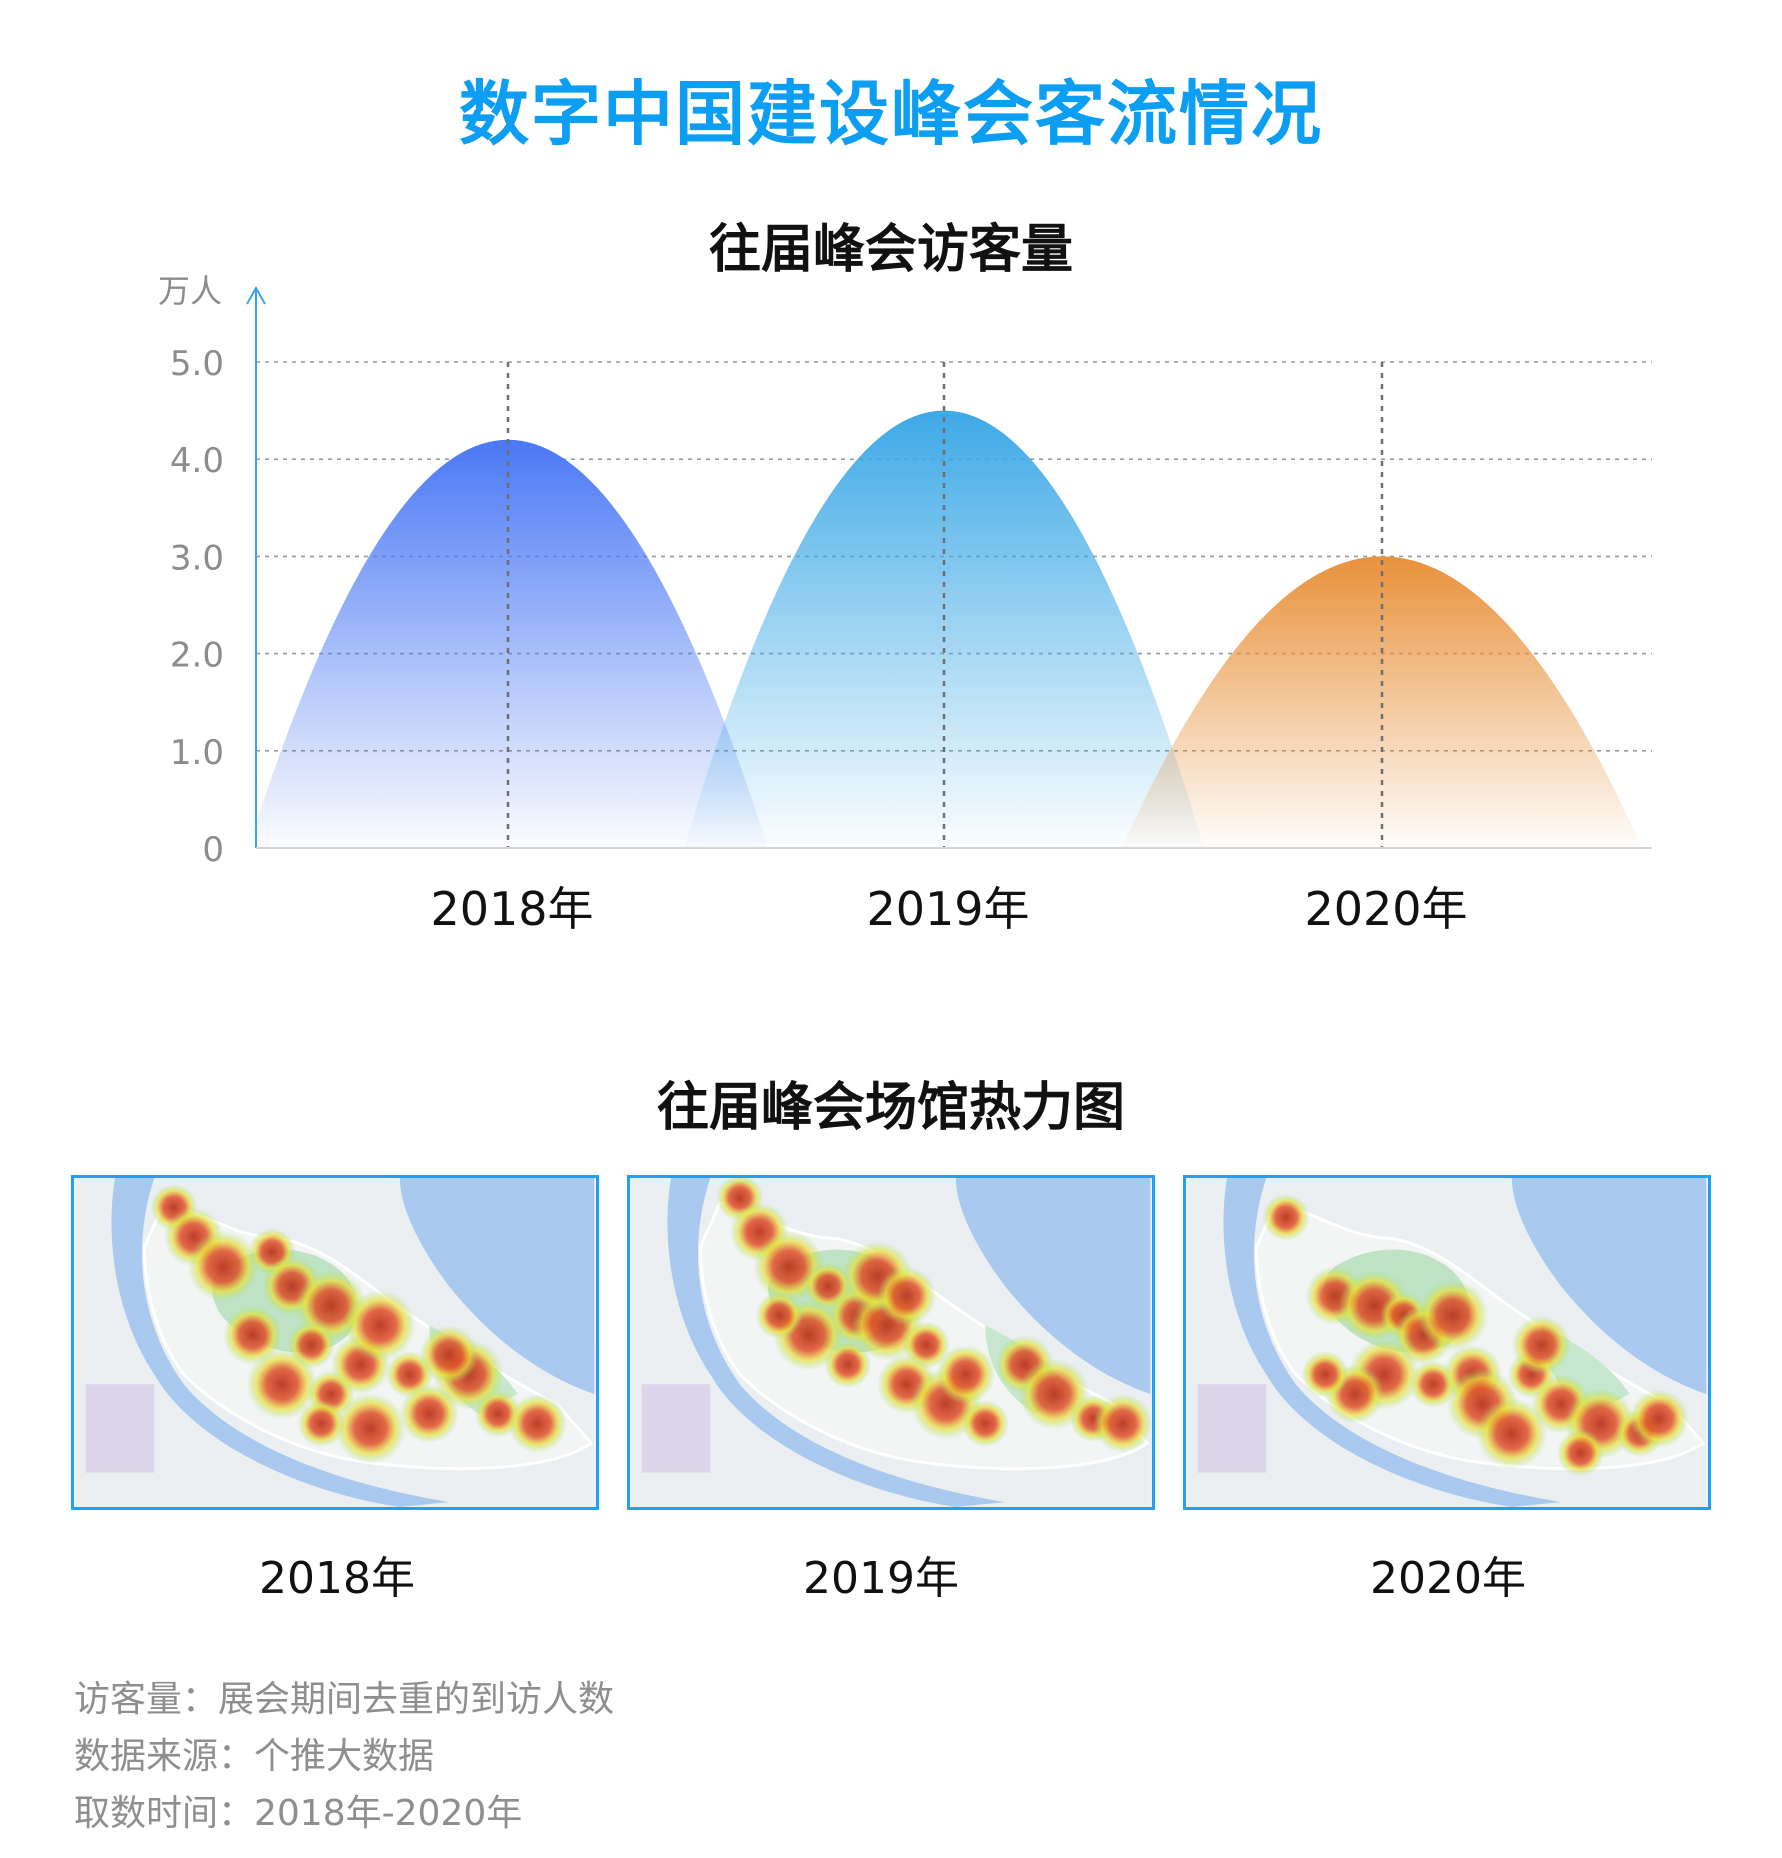 The image size is (1782, 1858). I want to click on footnote-source: 数据来源：个推大数据, so click(254, 1756).